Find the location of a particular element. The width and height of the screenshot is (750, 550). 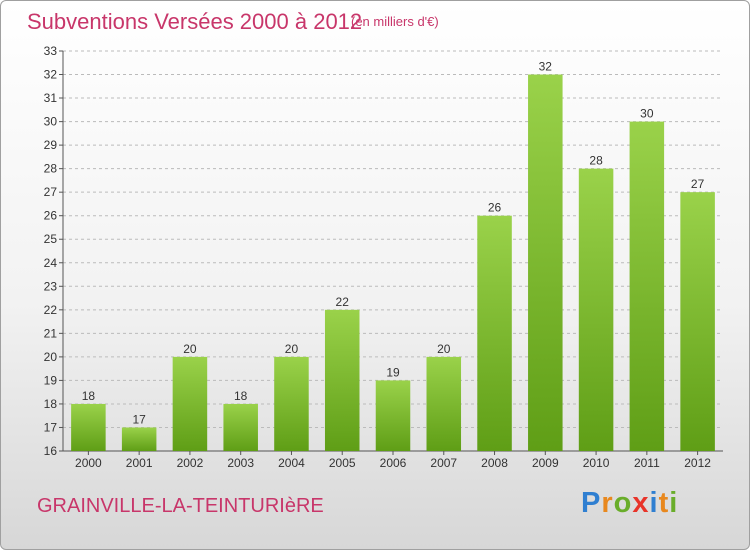

logo-letter: o is located at coordinates (623, 503).